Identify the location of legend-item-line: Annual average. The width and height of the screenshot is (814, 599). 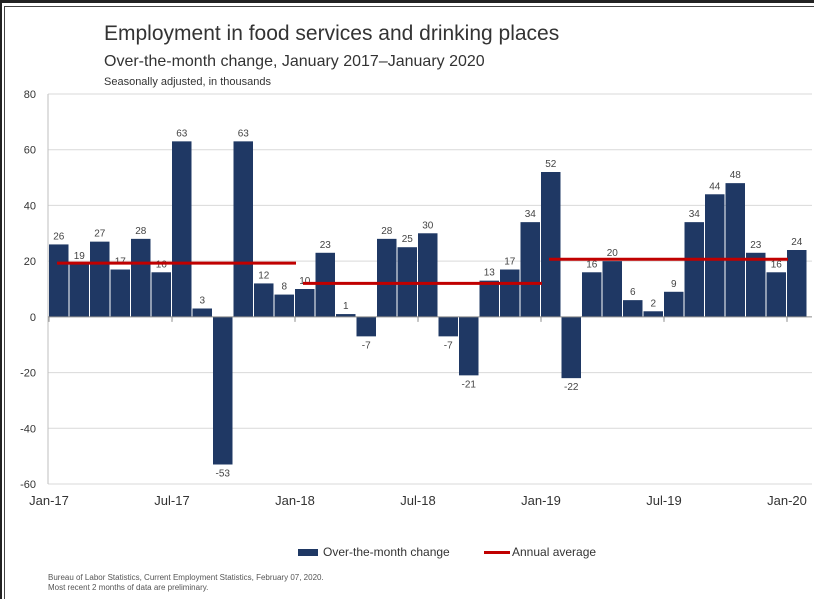
(540, 552).